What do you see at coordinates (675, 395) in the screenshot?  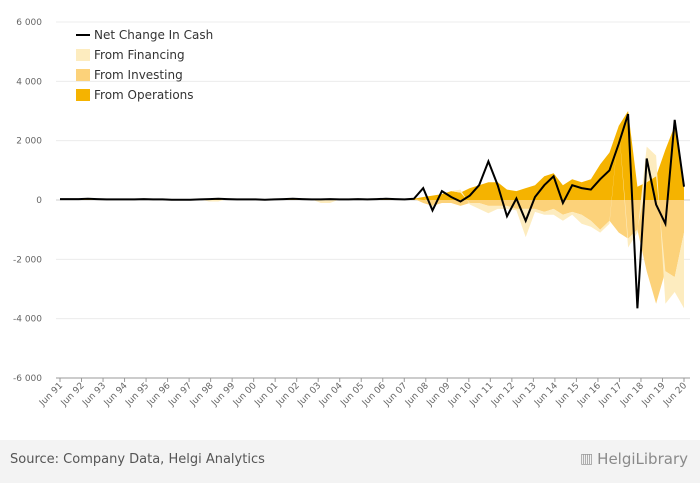 I see `x-tick-label: Jun 20` at bounding box center [675, 395].